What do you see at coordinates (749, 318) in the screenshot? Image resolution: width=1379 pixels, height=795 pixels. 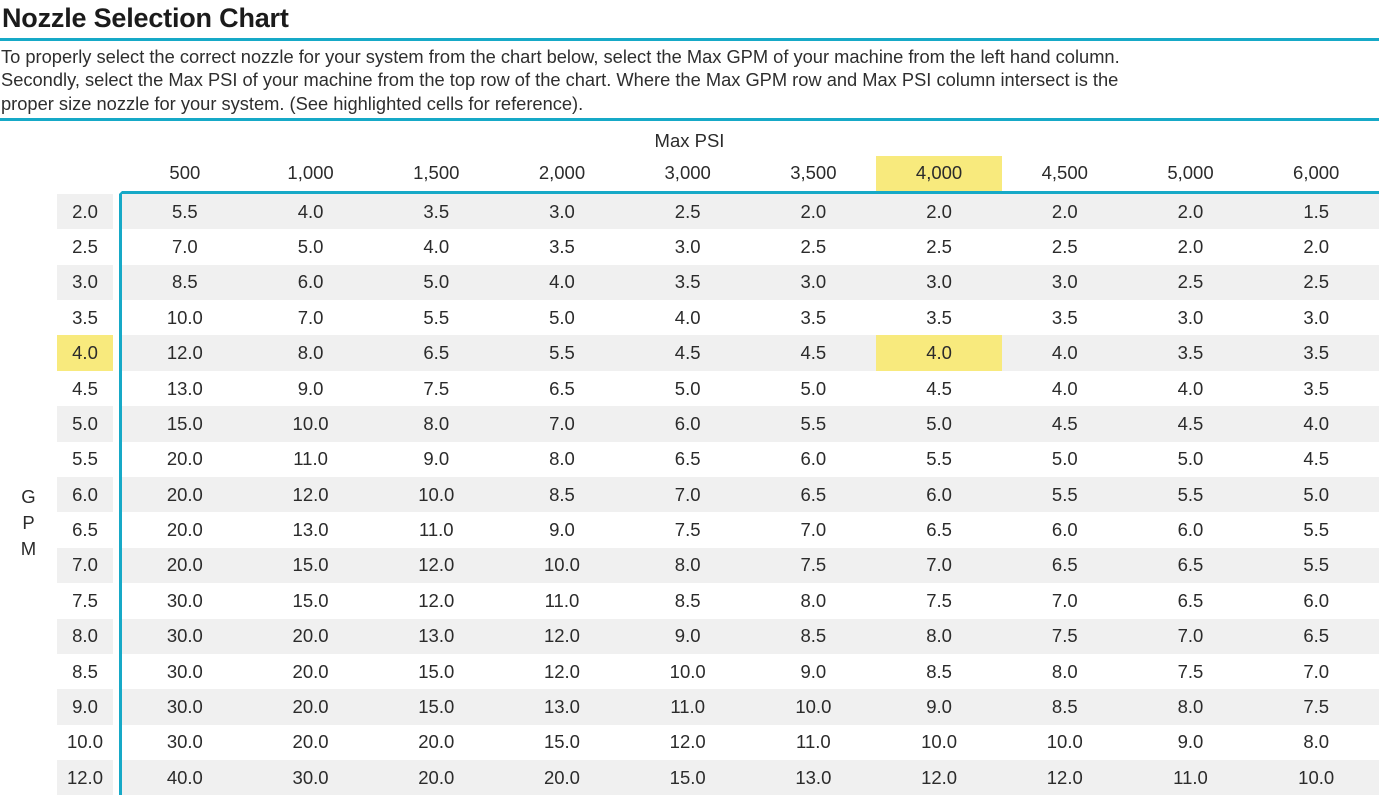 I see `row-cells: 10.0 7.0 5.5 5.0 4.0 3.5 3.5 3.5 3.0 3.0` at bounding box center [749, 318].